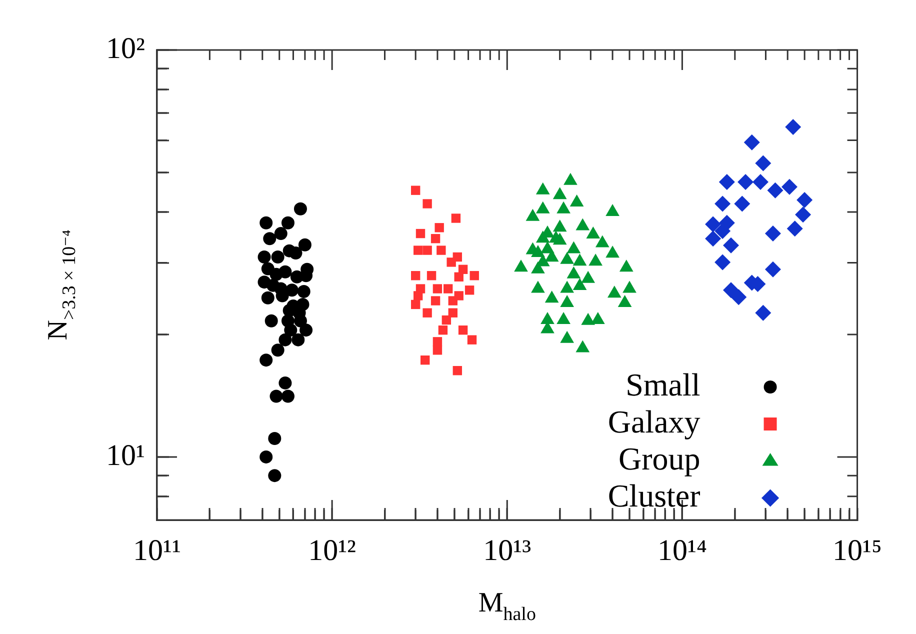  I want to click on y-axis-title: N>3.3 × 10⁻⁴, so click(61, 284).